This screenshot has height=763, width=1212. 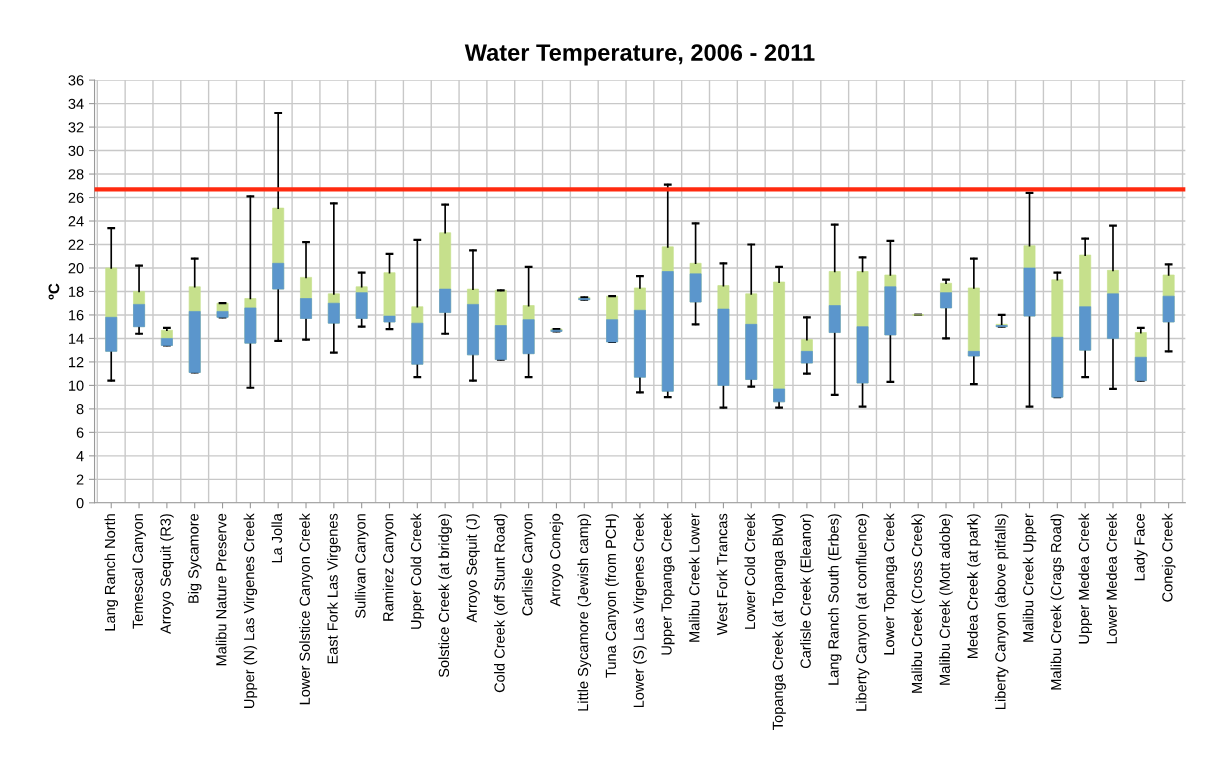 I want to click on y-tick-label: 4, so click(x=80, y=456).